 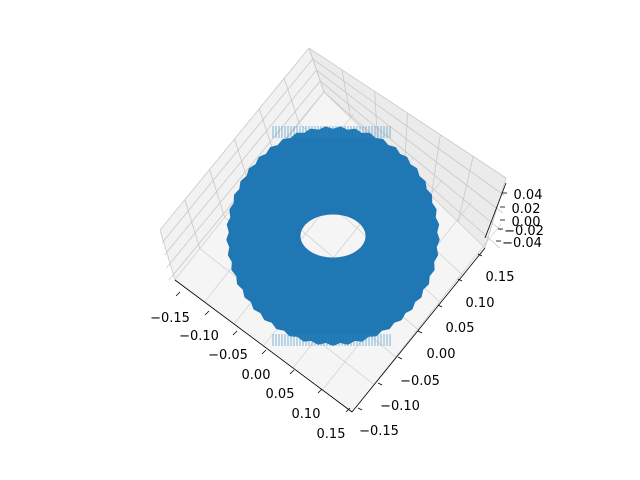 I want to click on x-tick-label: −0.10, so click(x=199, y=336).